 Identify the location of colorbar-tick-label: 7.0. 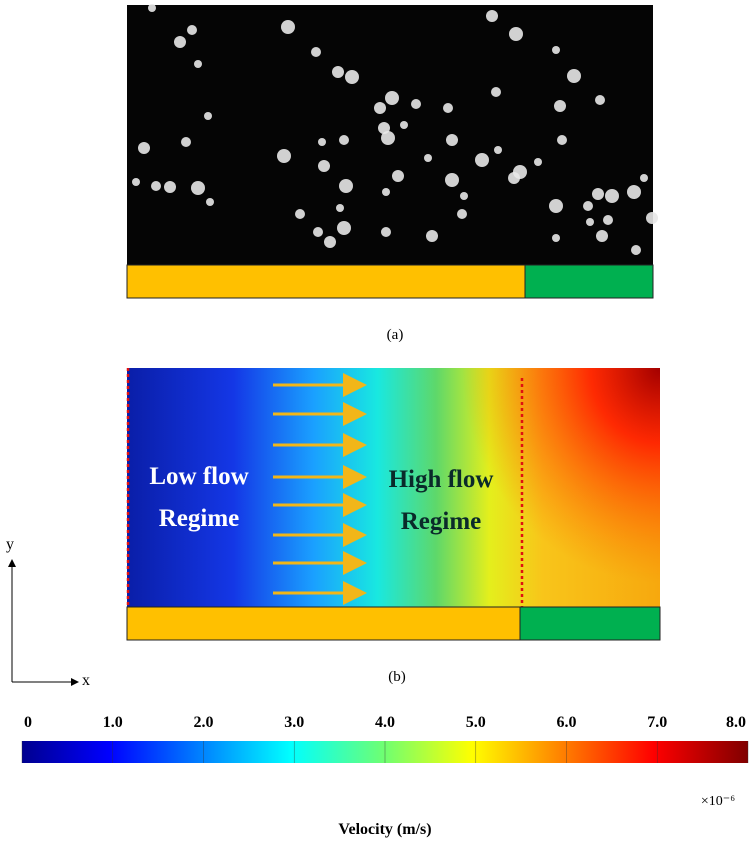
(657, 722).